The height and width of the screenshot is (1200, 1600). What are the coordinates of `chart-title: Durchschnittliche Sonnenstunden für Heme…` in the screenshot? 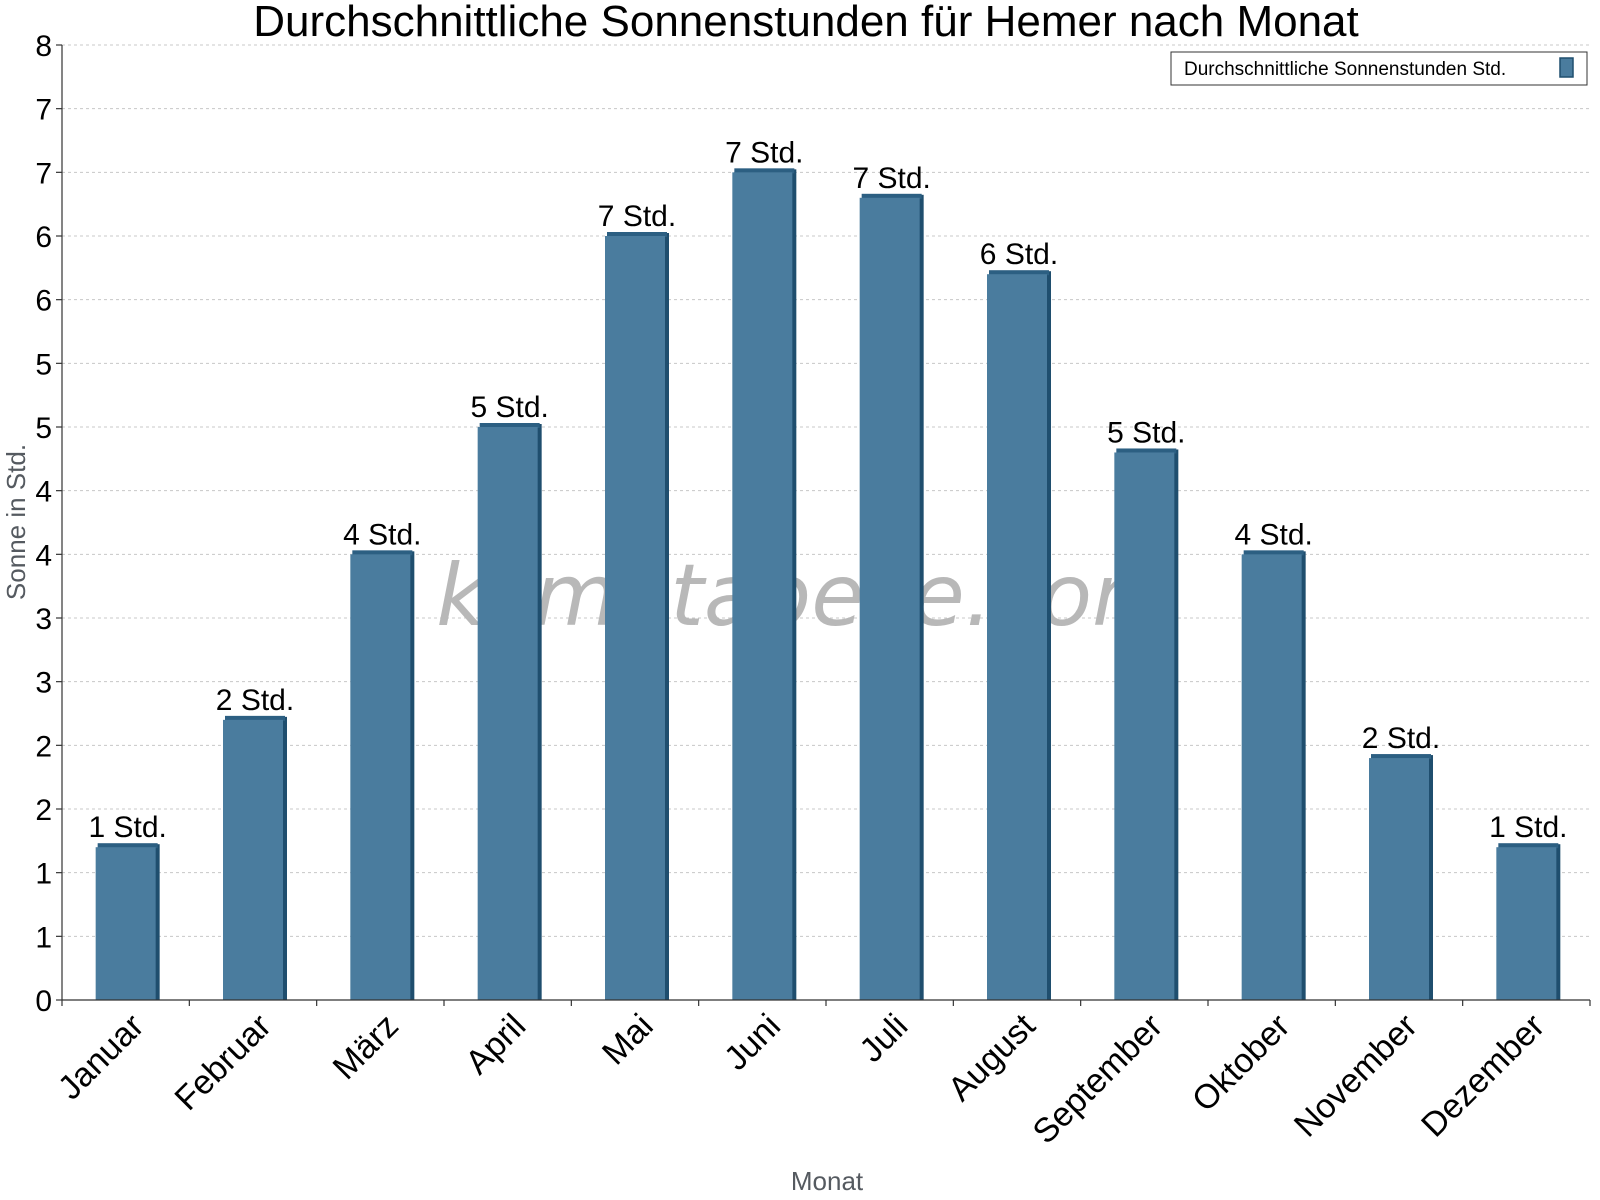 It's located at (806, 23).